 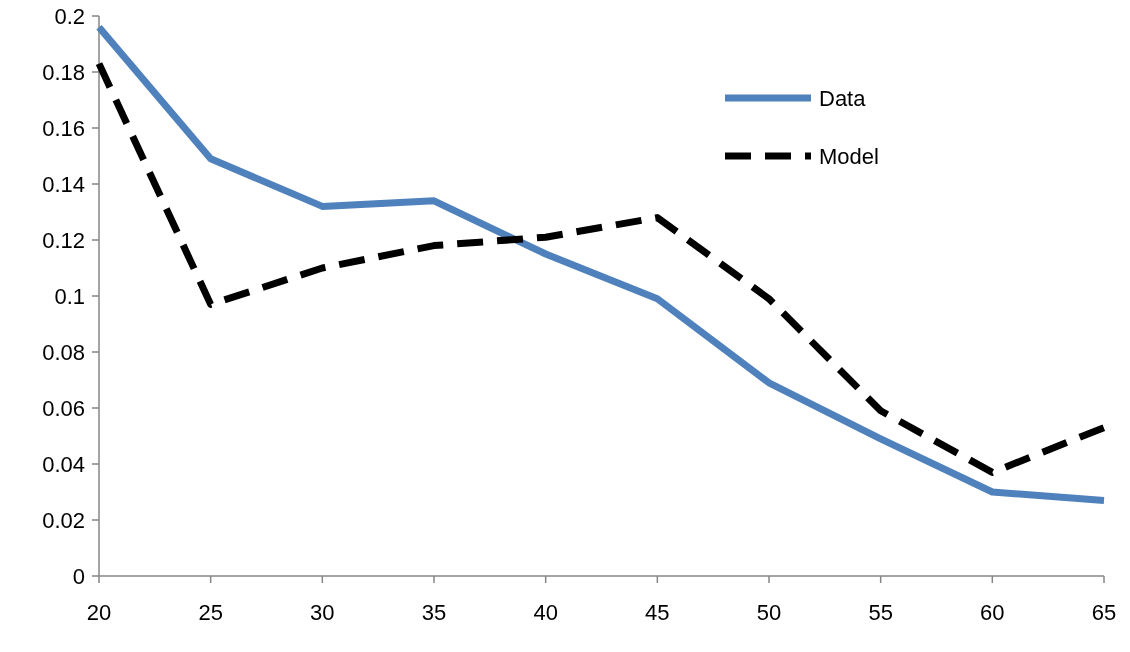 What do you see at coordinates (63, 520) in the screenshot?
I see `y-tick-label: 0.02` at bounding box center [63, 520].